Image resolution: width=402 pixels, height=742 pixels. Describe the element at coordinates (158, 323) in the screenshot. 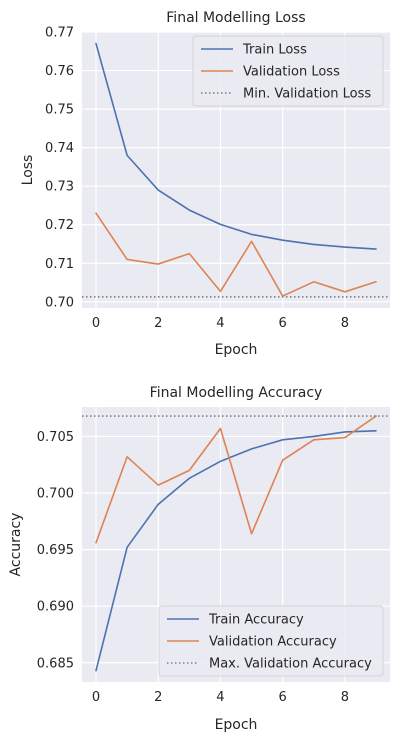

I see `loss-x-tick-label: 2` at that location.